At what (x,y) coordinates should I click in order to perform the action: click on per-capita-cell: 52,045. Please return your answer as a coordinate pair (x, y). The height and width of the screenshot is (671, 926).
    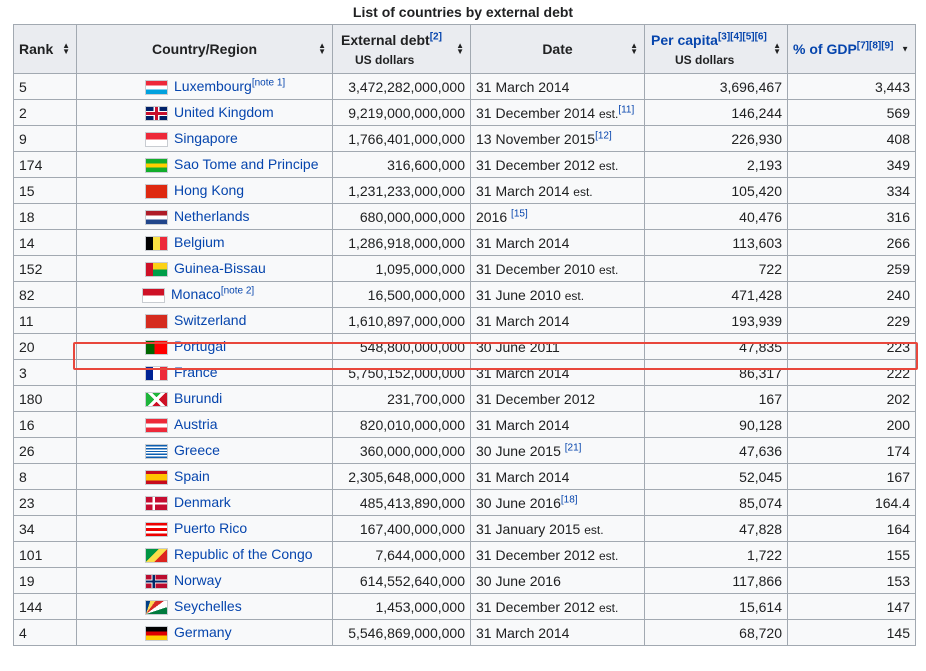
    Looking at the image, I should click on (716, 476).